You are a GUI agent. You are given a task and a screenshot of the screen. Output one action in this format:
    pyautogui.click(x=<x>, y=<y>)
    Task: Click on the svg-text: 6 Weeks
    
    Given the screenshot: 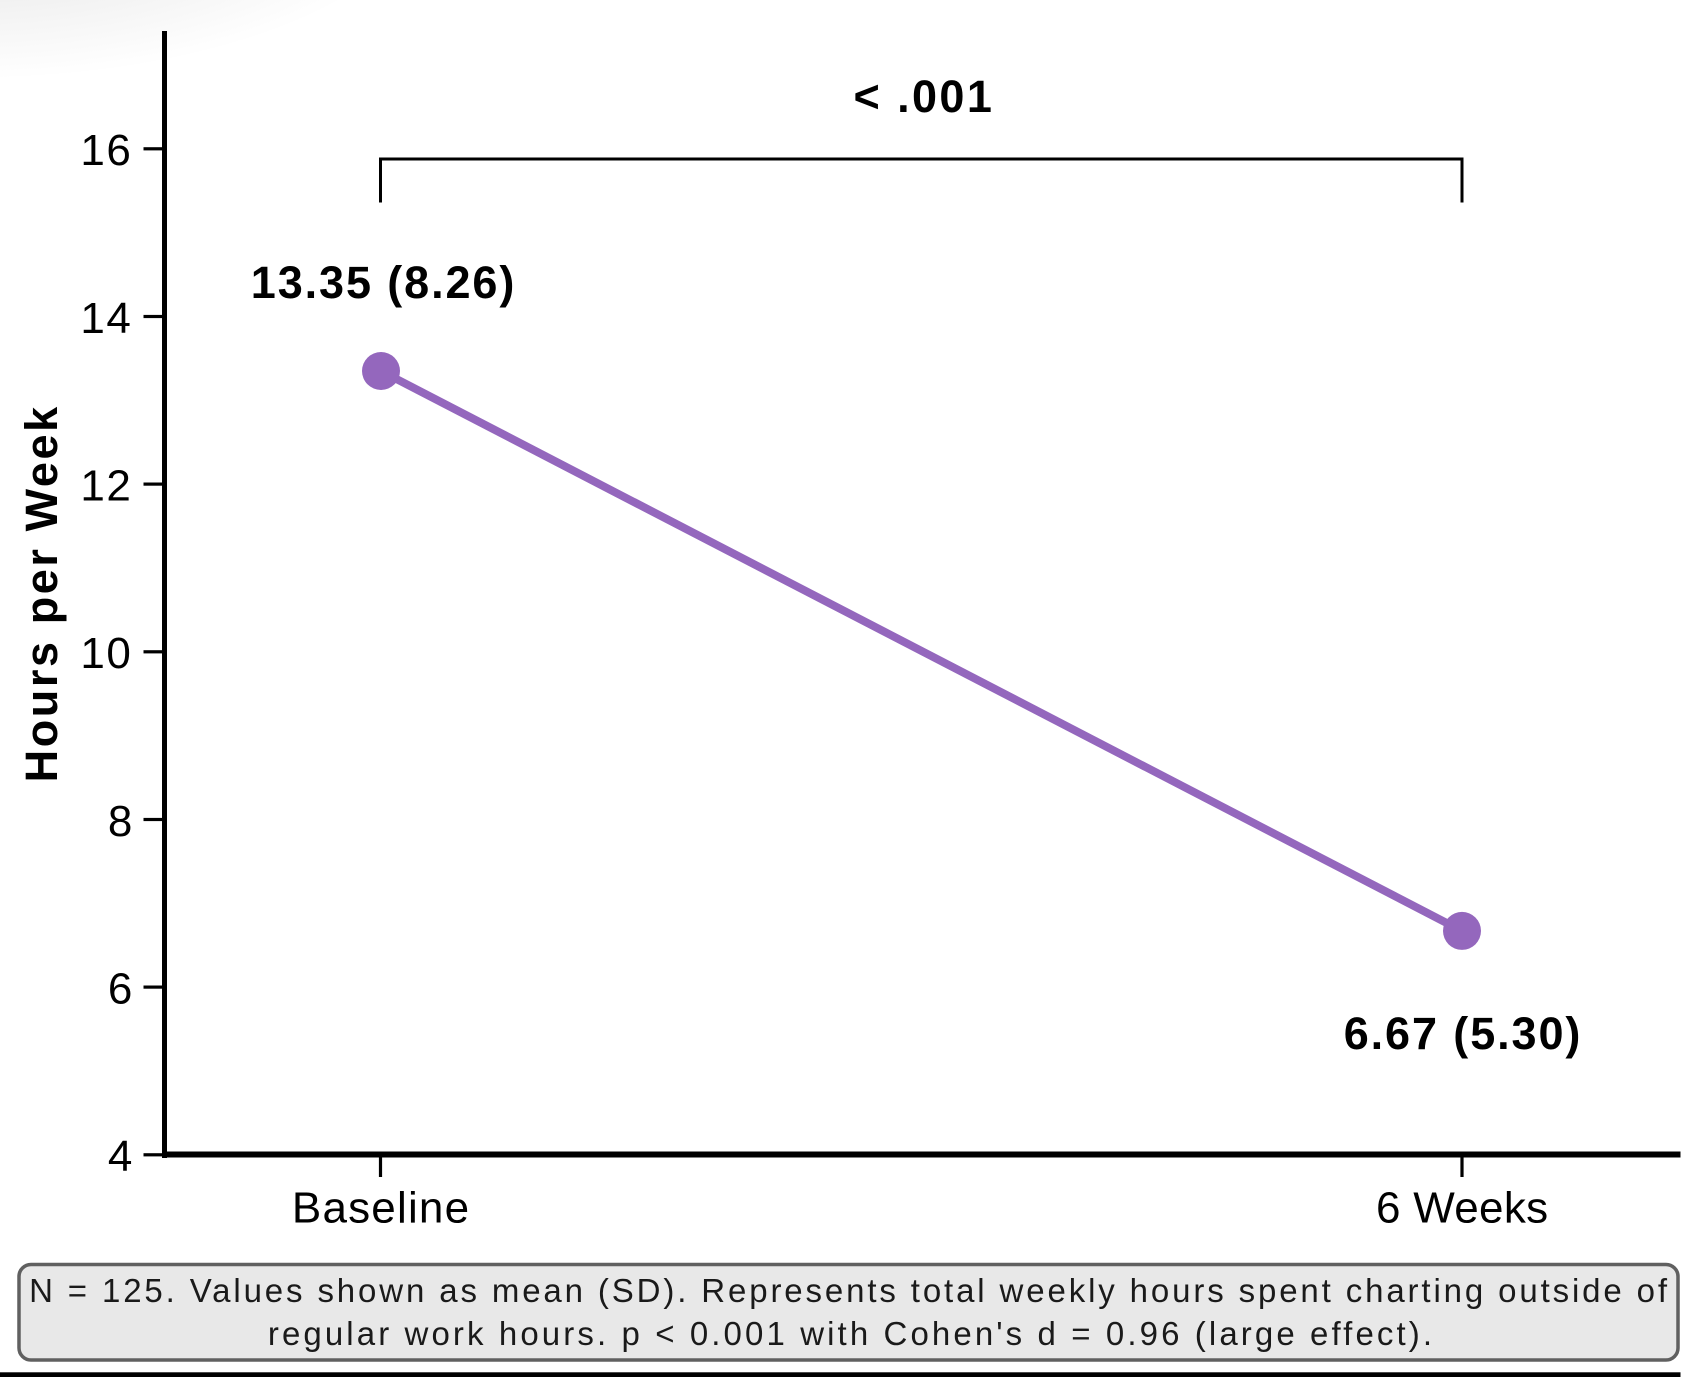 What is the action you would take?
    pyautogui.click(x=1462, y=1208)
    